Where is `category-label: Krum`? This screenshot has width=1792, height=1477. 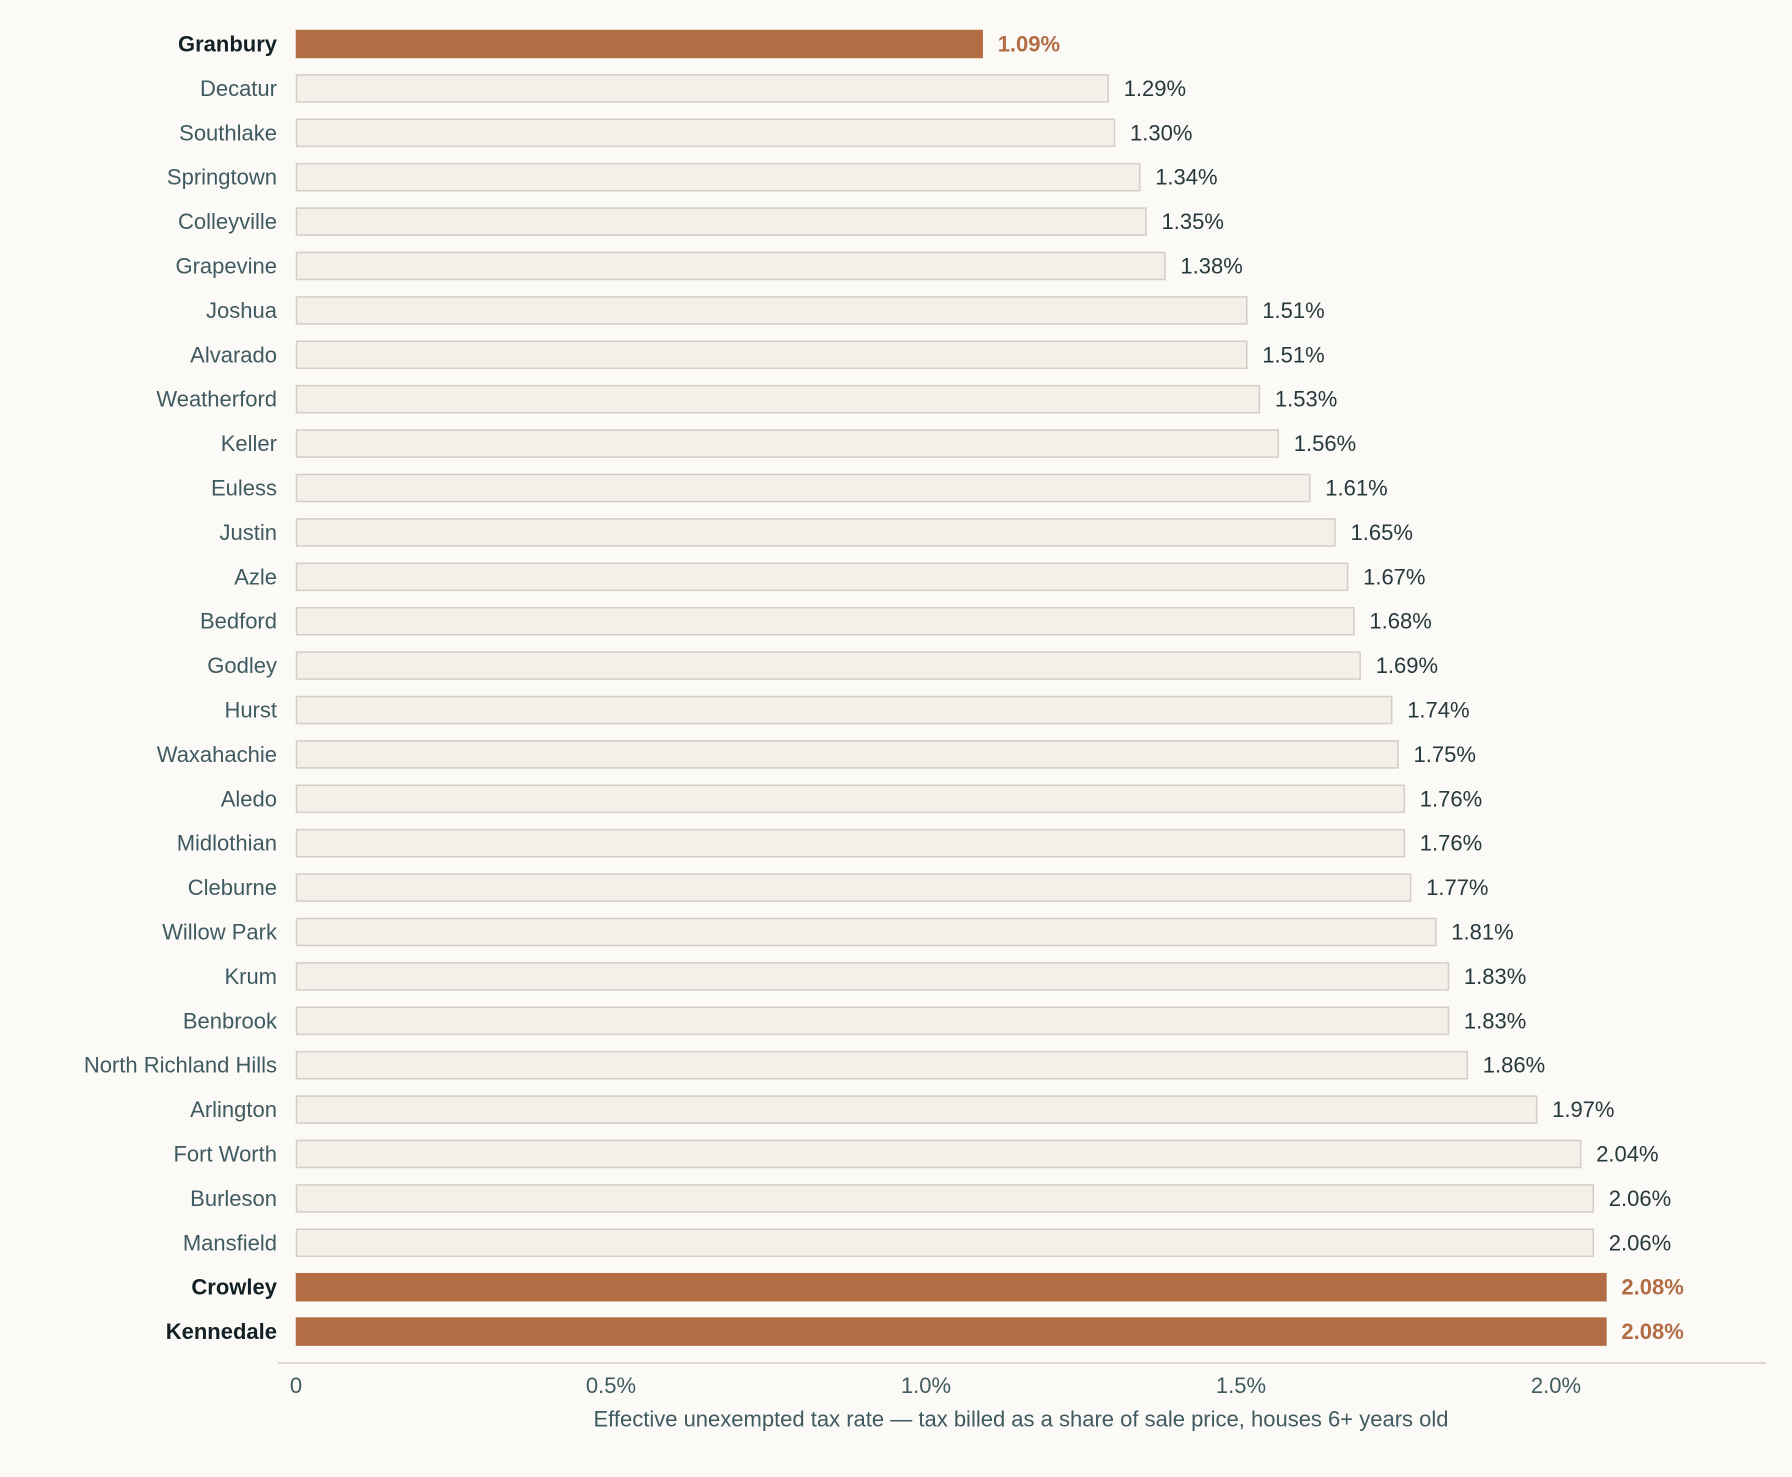 category-label: Krum is located at coordinates (250, 976).